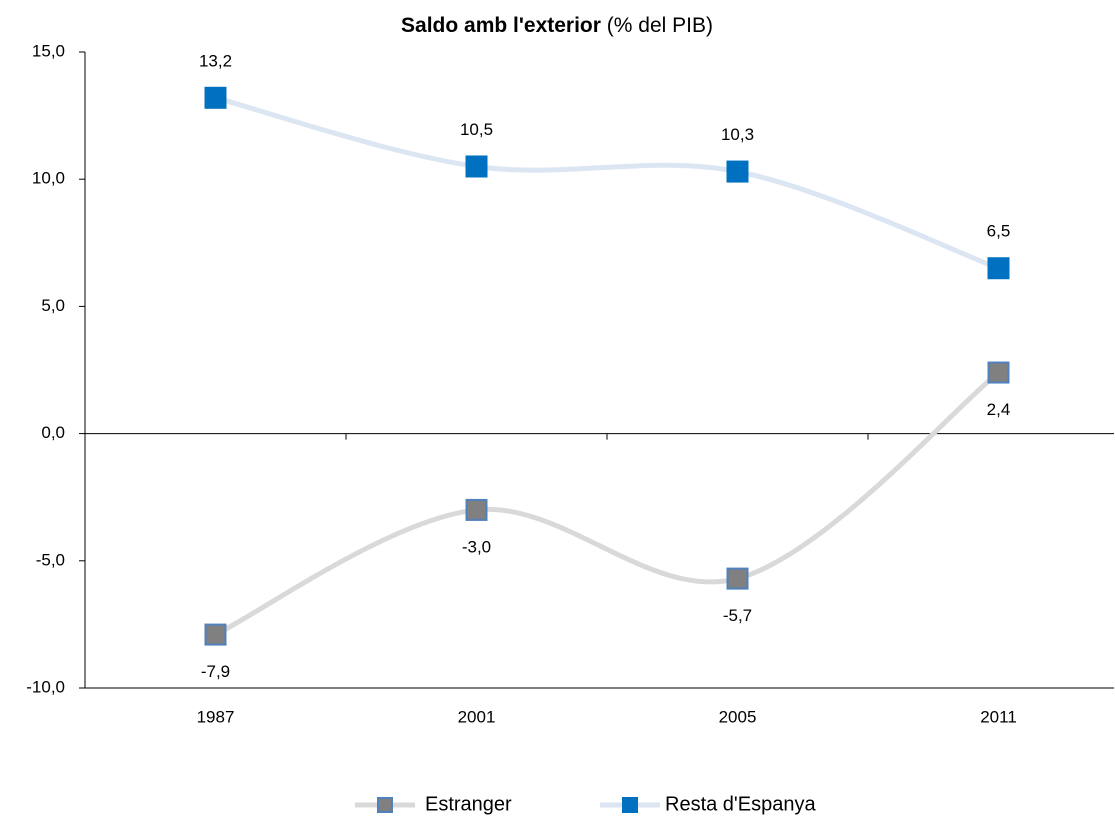 This screenshot has width=1115, height=818. What do you see at coordinates (999, 409) in the screenshot?
I see `data-label: 2,4` at bounding box center [999, 409].